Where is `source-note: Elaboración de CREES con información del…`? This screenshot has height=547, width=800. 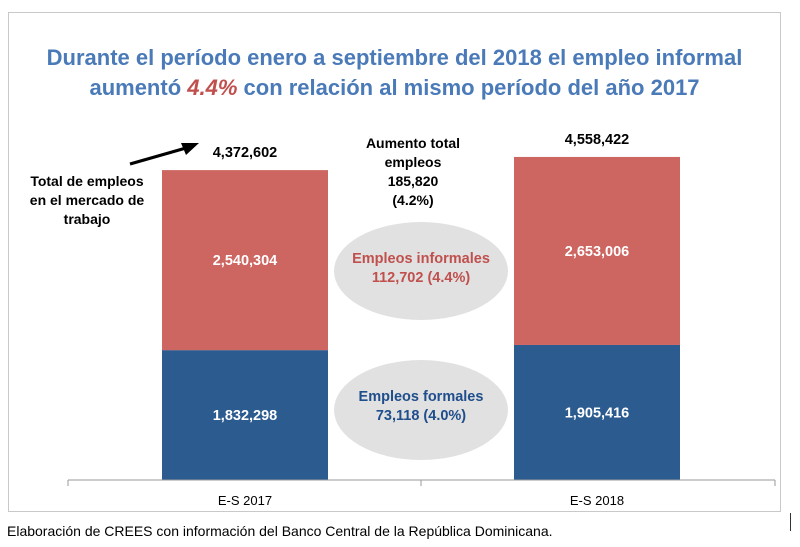
source-note: Elaboración de CREES con información del… is located at coordinates (280, 531).